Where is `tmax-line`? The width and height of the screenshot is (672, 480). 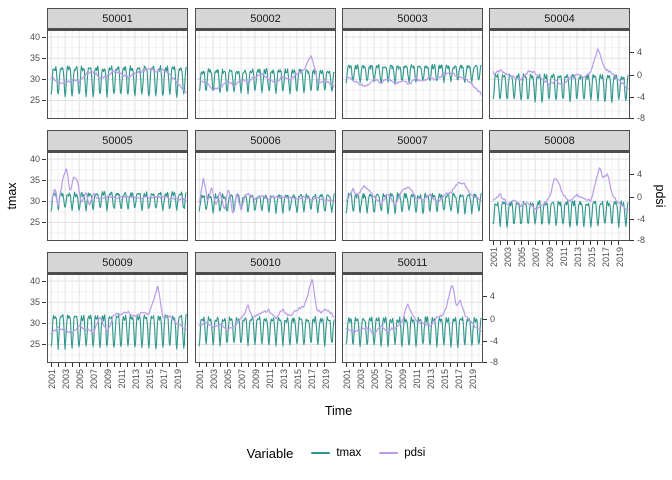
tmax-line is located at coordinates (118, 81).